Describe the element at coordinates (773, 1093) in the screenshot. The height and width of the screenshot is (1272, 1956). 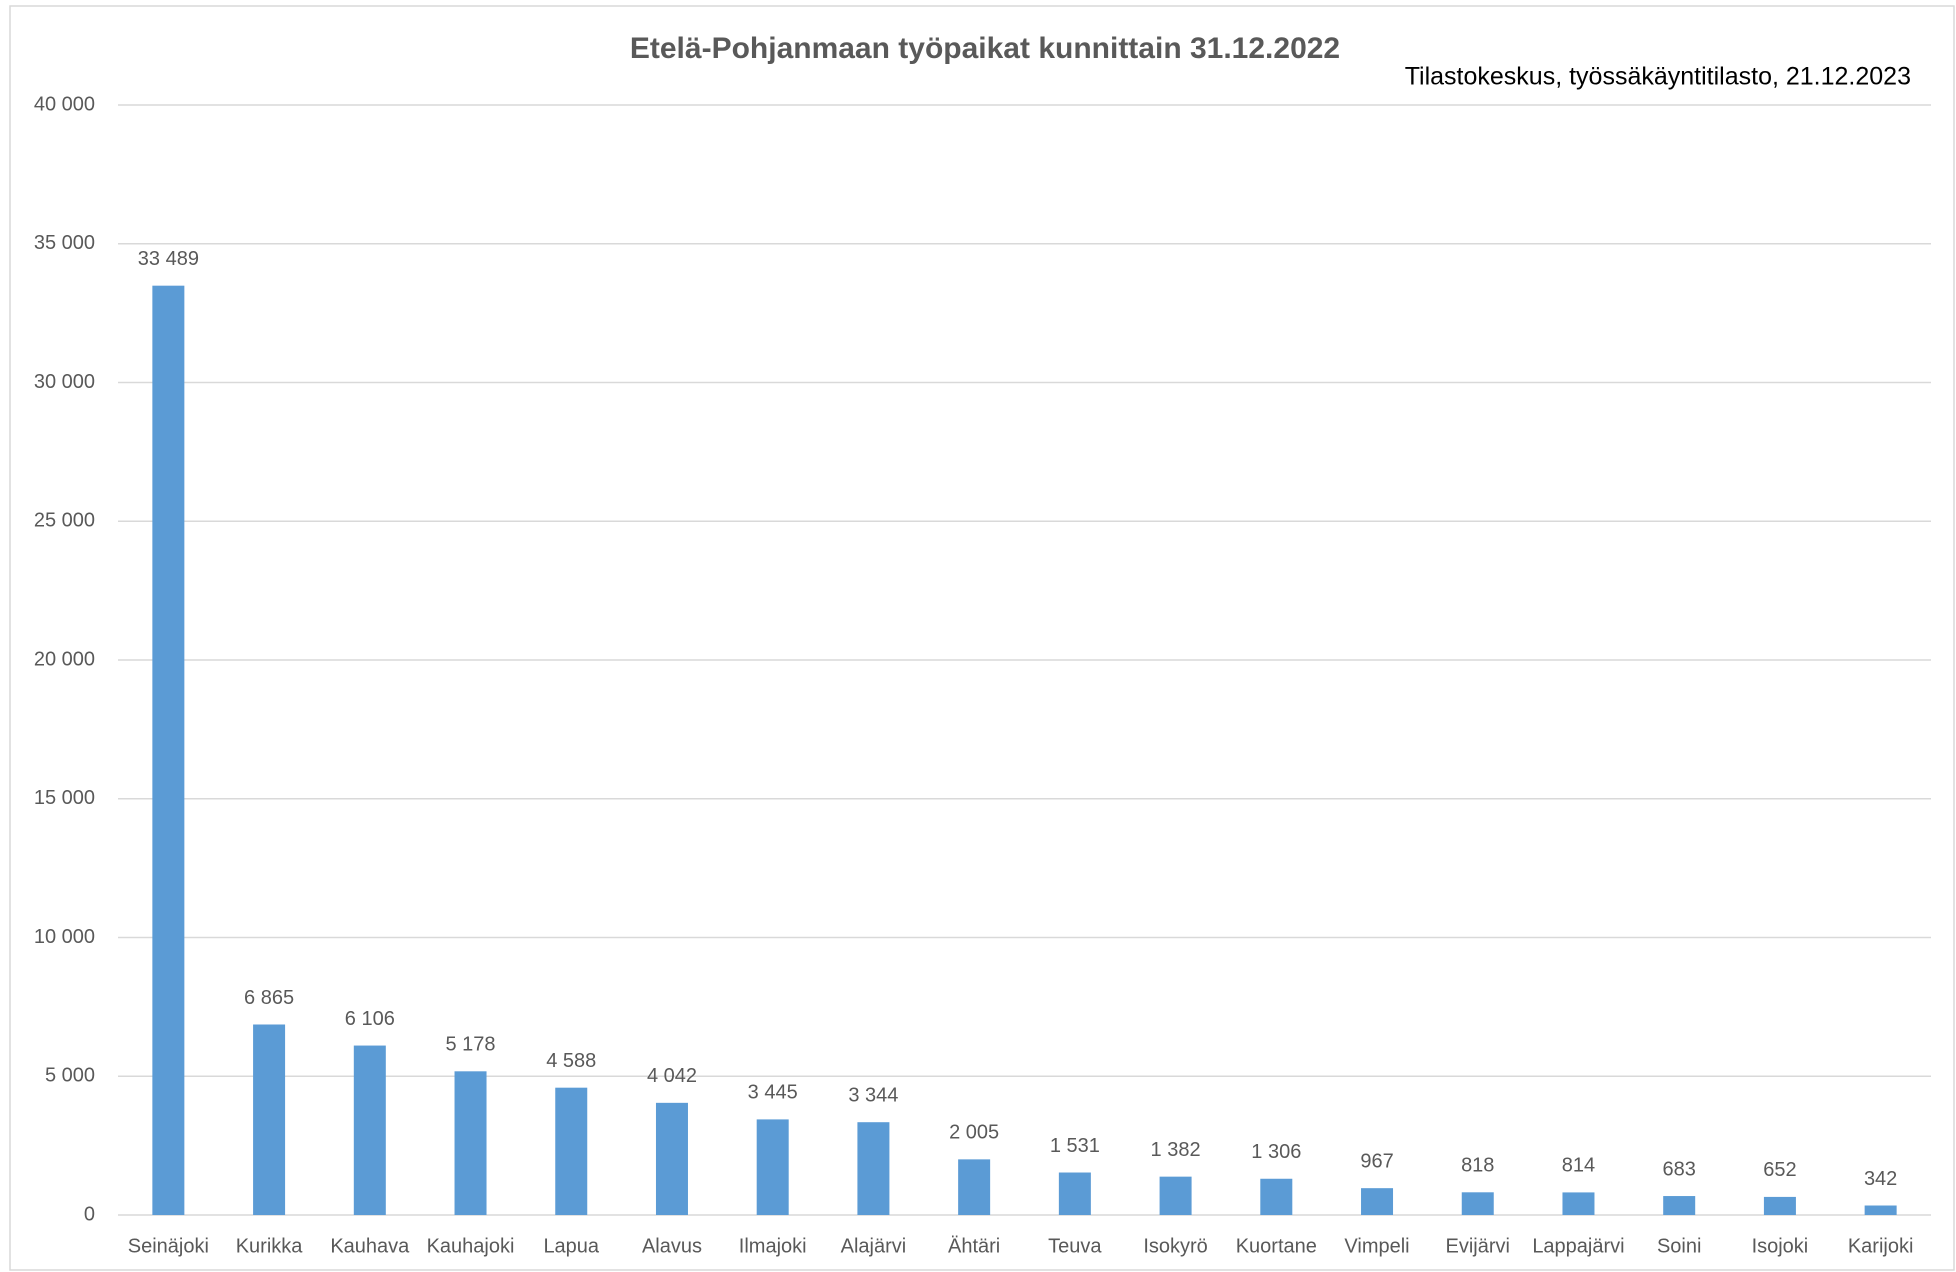
I see `data-label: 3 445` at that location.